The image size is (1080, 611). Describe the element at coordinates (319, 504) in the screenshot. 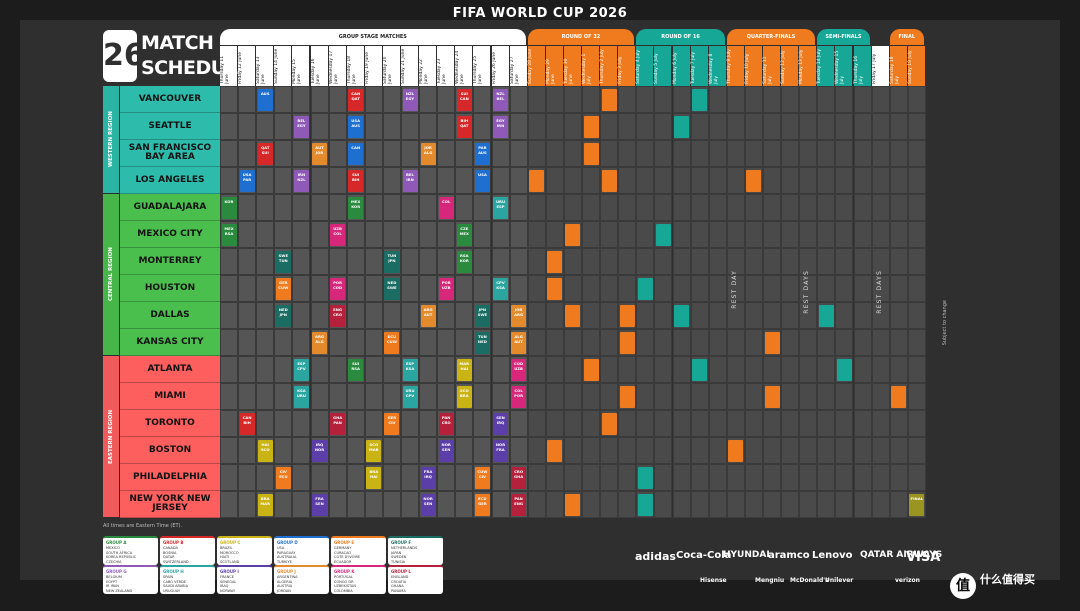

I see `match-card: FRA SEN` at that location.